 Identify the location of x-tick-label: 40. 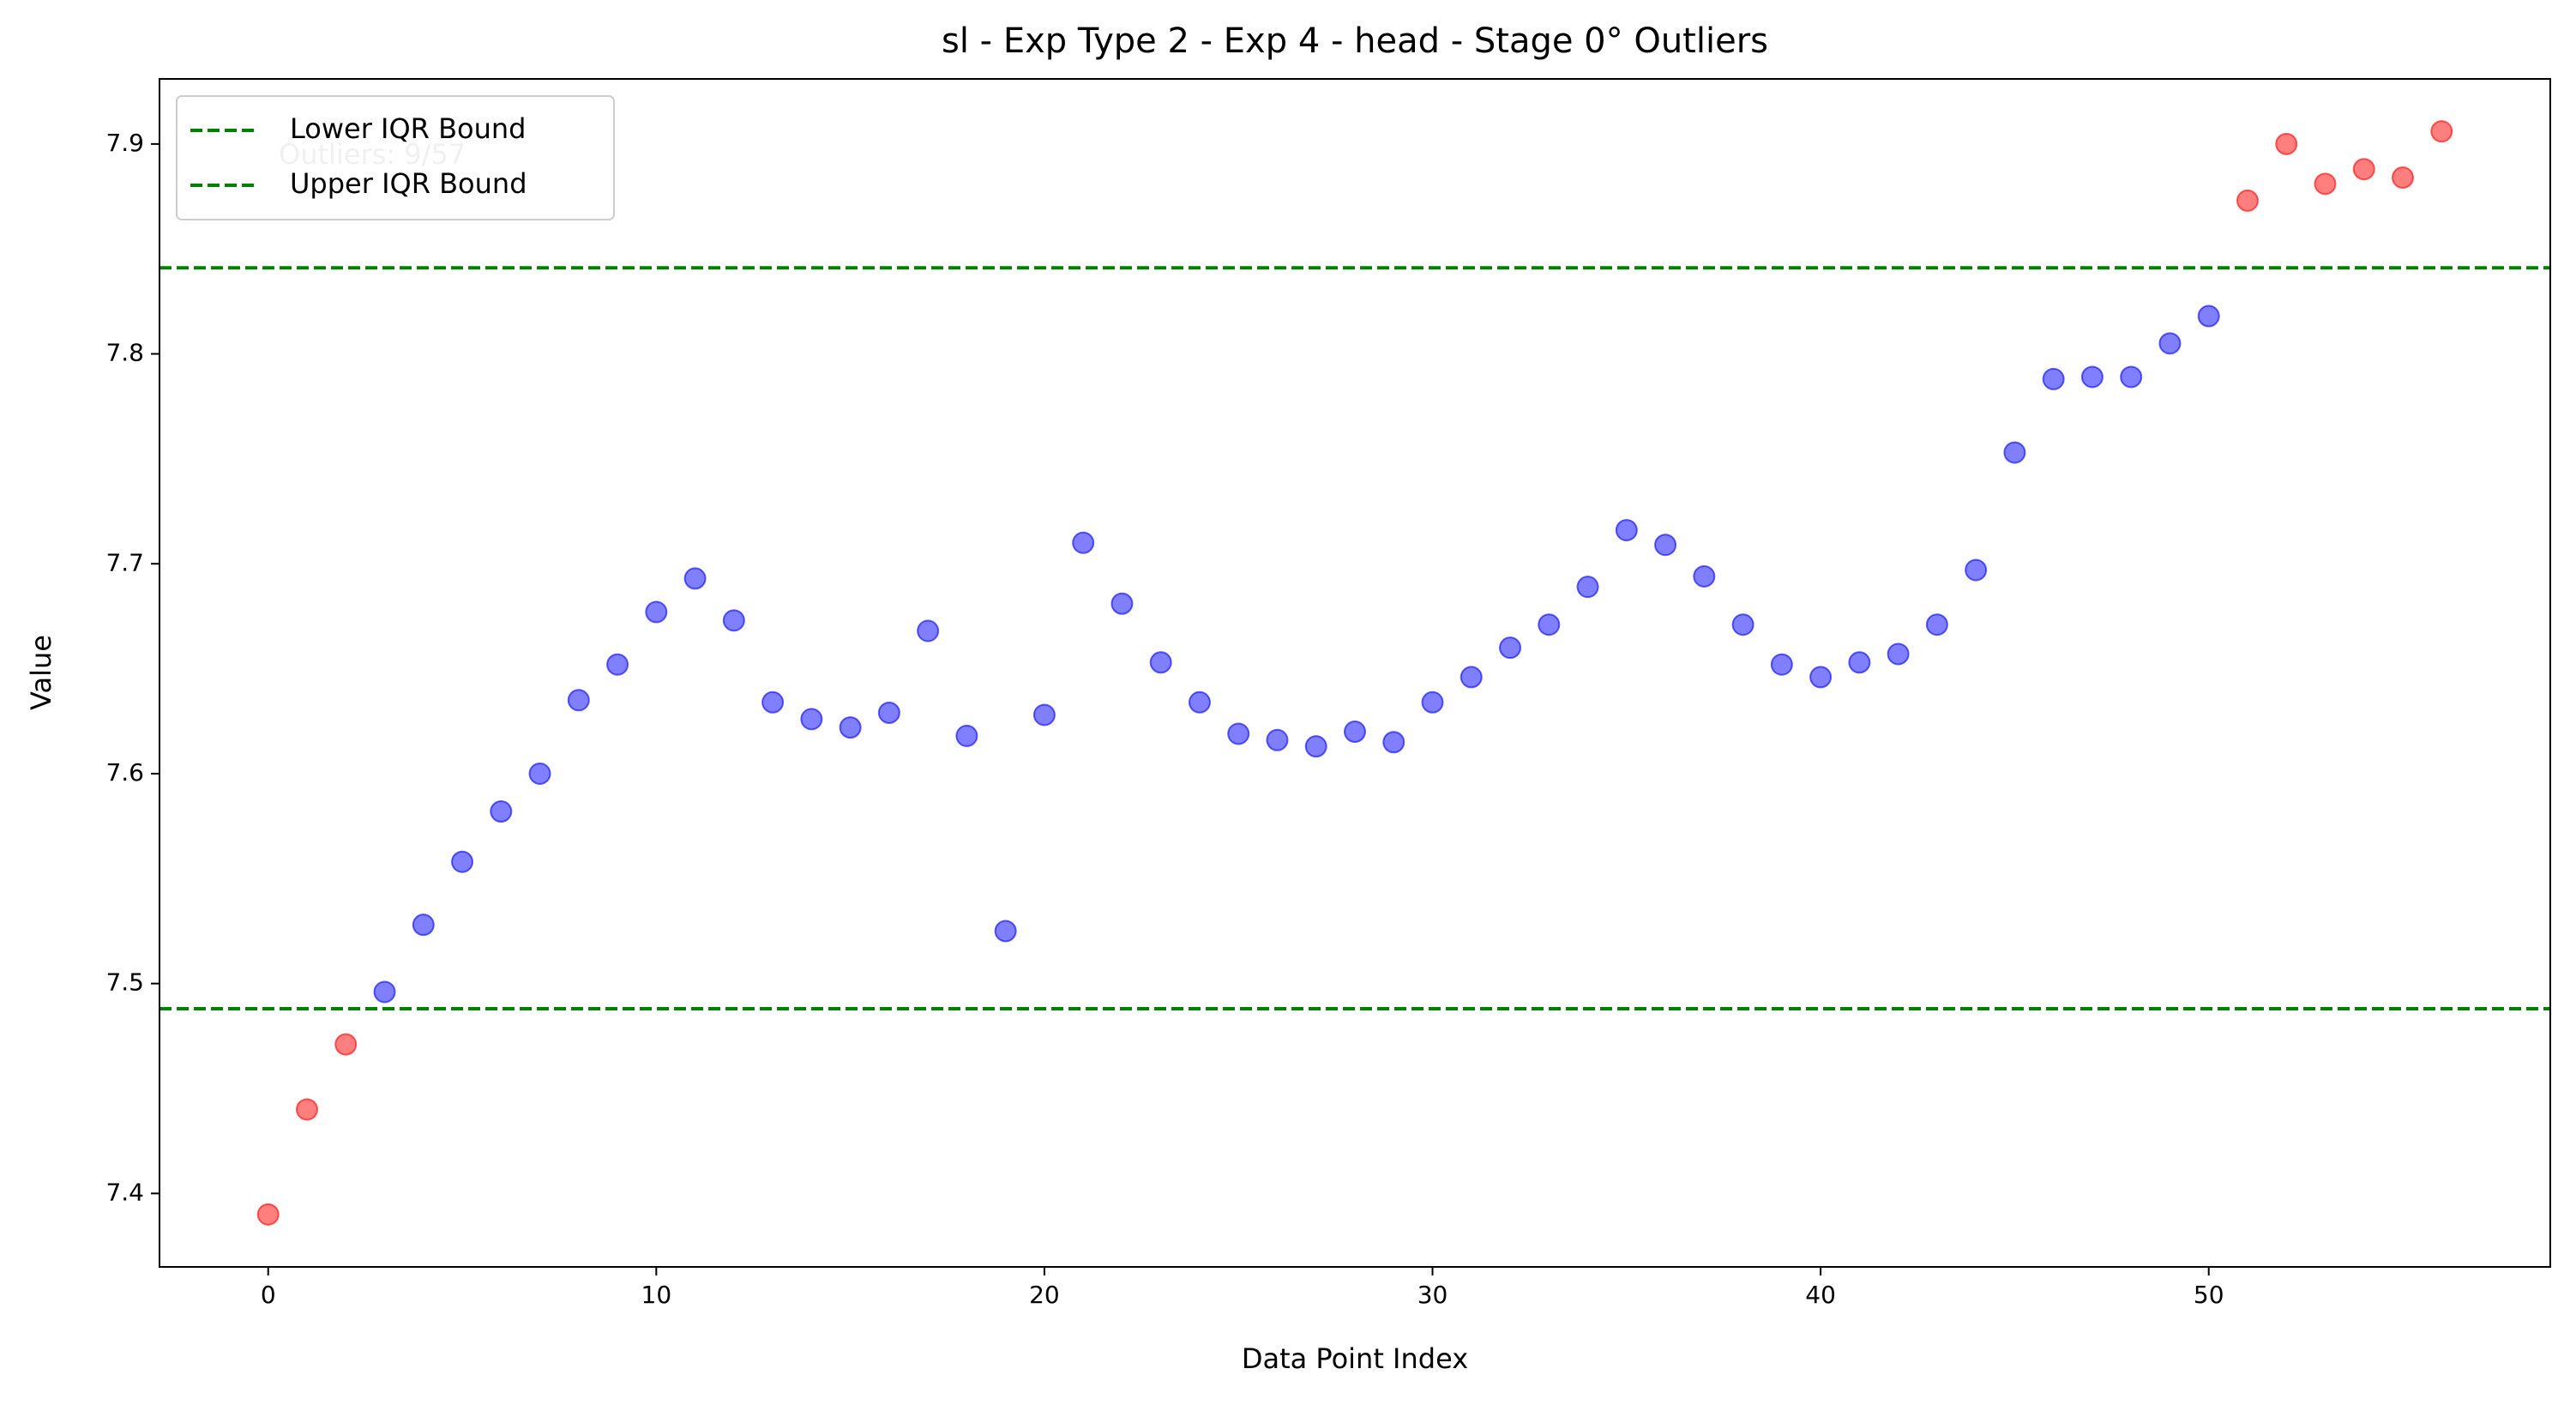
(1820, 1295).